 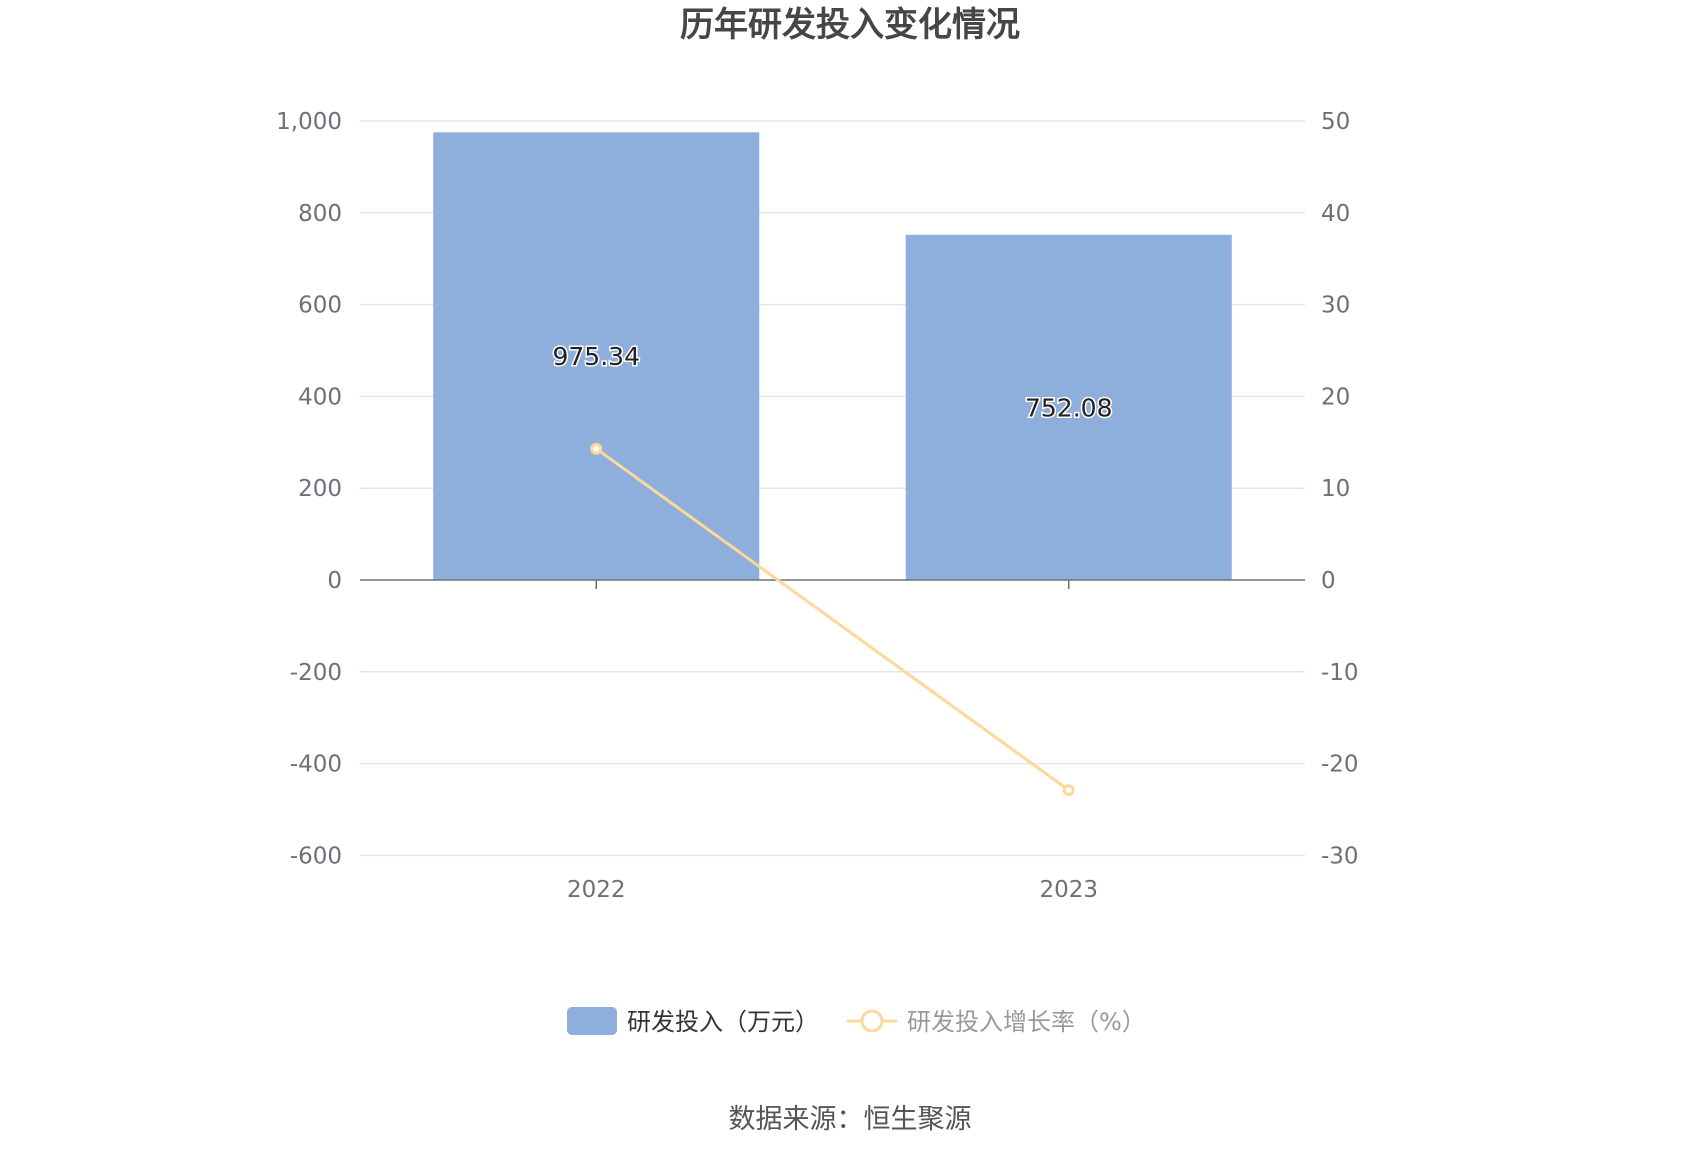 What do you see at coordinates (1340, 673) in the screenshot?
I see `y-right-tick-label: -10` at bounding box center [1340, 673].